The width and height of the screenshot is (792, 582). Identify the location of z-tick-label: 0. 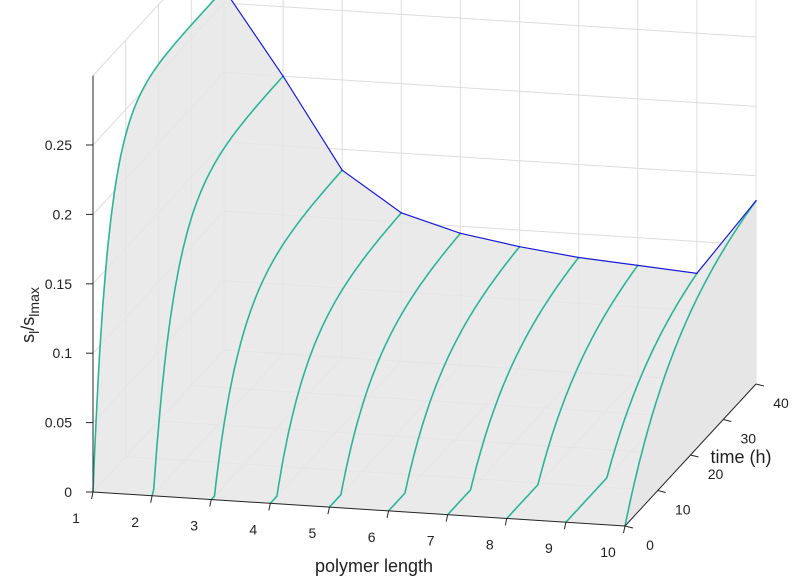
(68, 492).